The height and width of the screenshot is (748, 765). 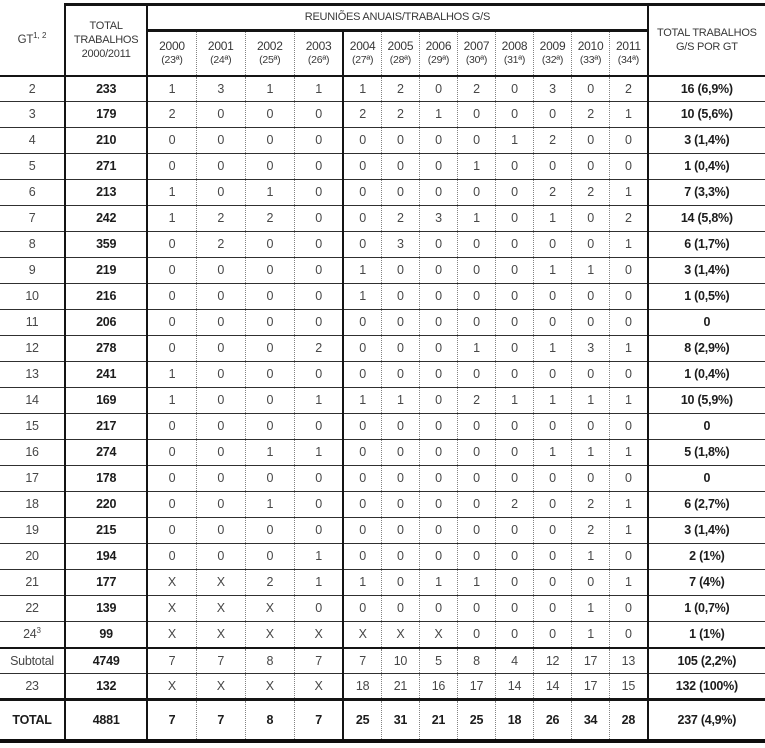 I want to click on table-row: 11 206 0 0 0 0 0 0 0 0 0 0 0 0 0, so click(x=382, y=322).